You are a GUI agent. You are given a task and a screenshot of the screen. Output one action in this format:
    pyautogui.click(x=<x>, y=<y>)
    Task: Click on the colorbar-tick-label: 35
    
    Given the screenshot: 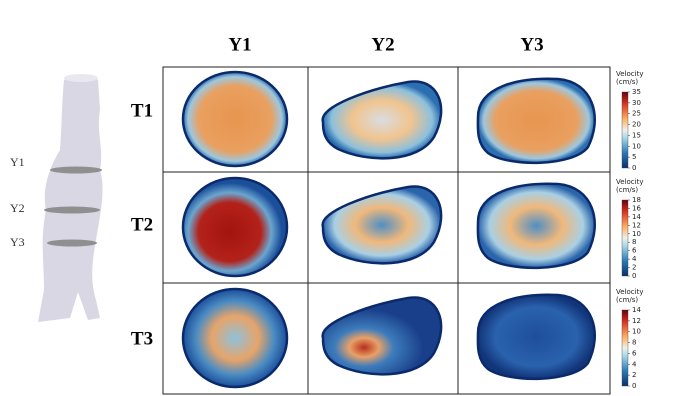 What is the action you would take?
    pyautogui.click(x=636, y=92)
    